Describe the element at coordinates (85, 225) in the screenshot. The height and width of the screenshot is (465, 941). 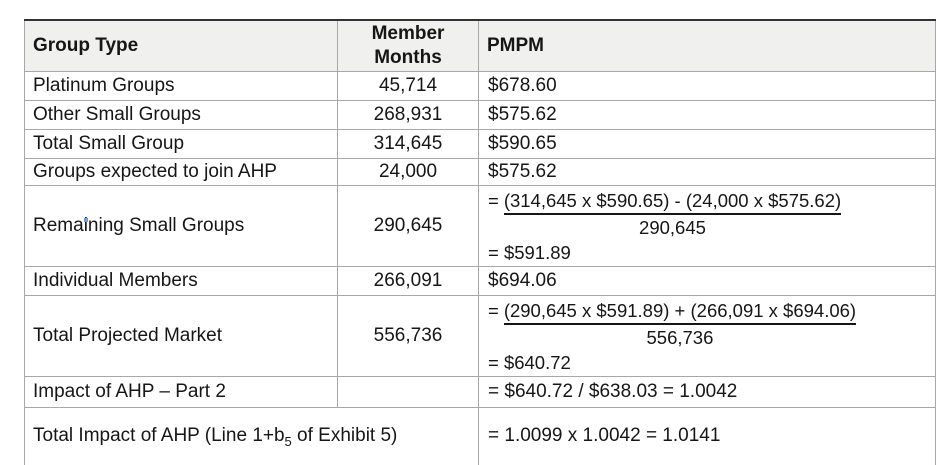
I see `blue-tittle-artifact: i` at that location.